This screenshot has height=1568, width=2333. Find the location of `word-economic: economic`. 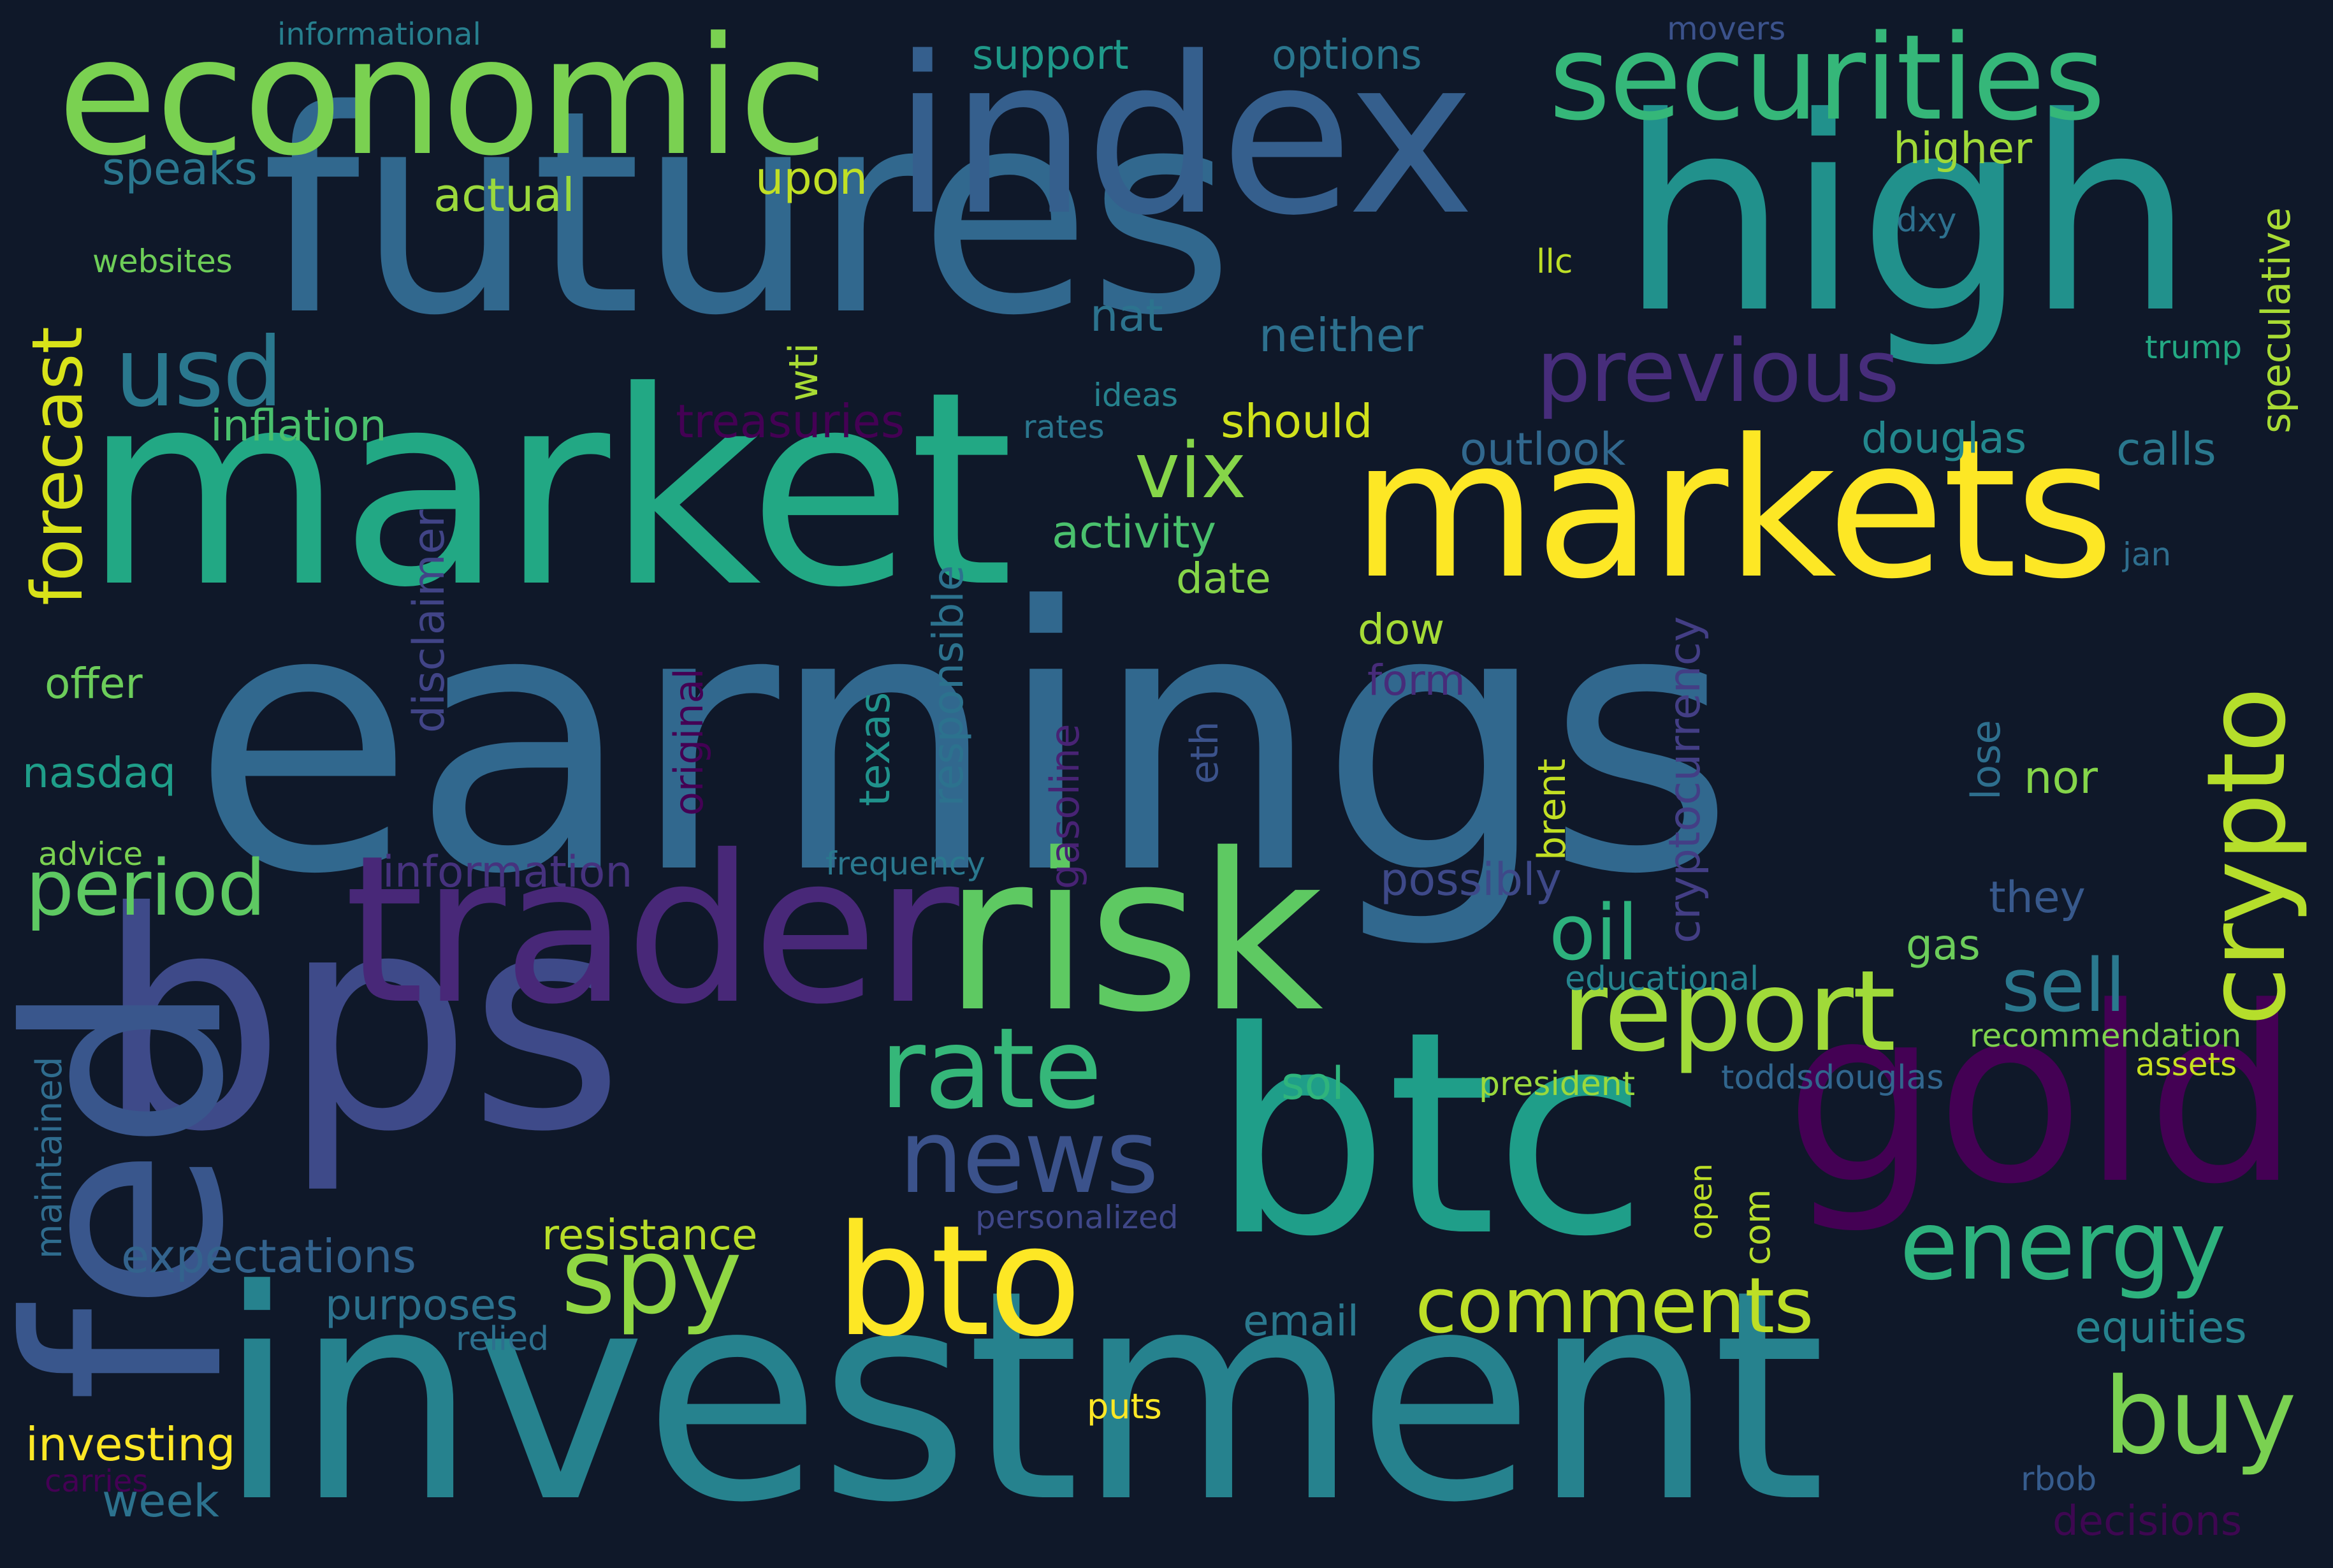

word-economic: economic is located at coordinates (442, 98).